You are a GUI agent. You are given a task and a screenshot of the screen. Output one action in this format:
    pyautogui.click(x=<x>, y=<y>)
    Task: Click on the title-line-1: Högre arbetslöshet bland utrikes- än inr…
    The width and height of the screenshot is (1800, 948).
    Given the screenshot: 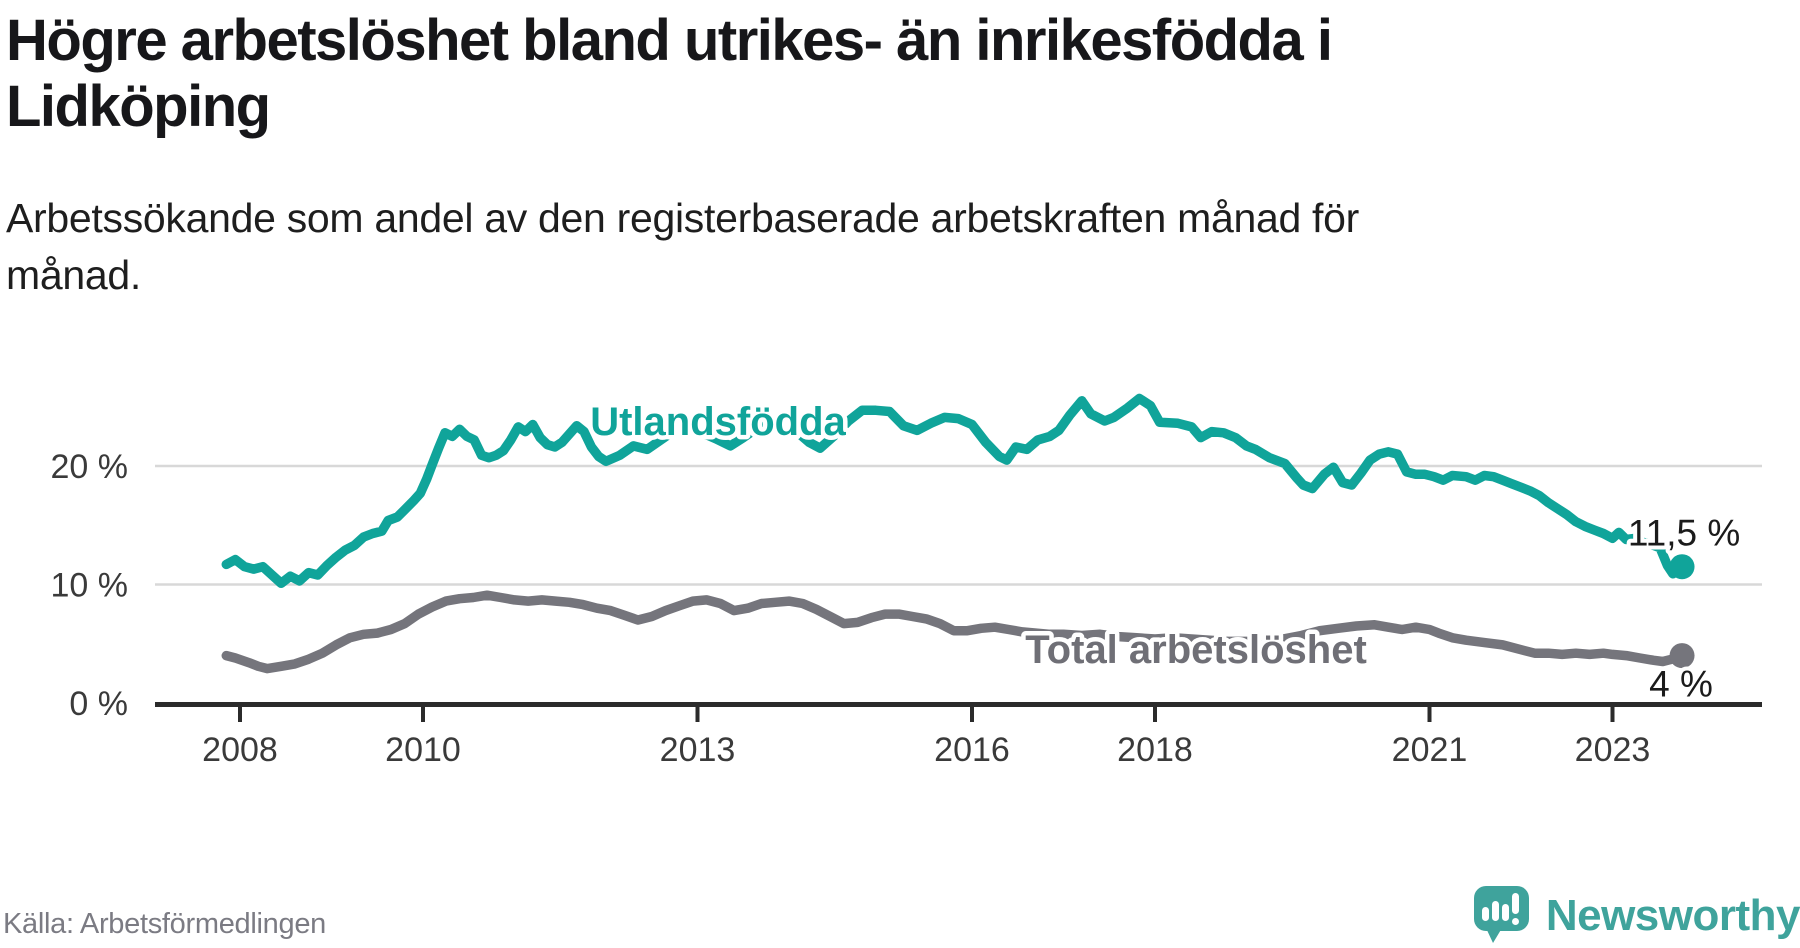 What is the action you would take?
    pyautogui.click(x=669, y=40)
    